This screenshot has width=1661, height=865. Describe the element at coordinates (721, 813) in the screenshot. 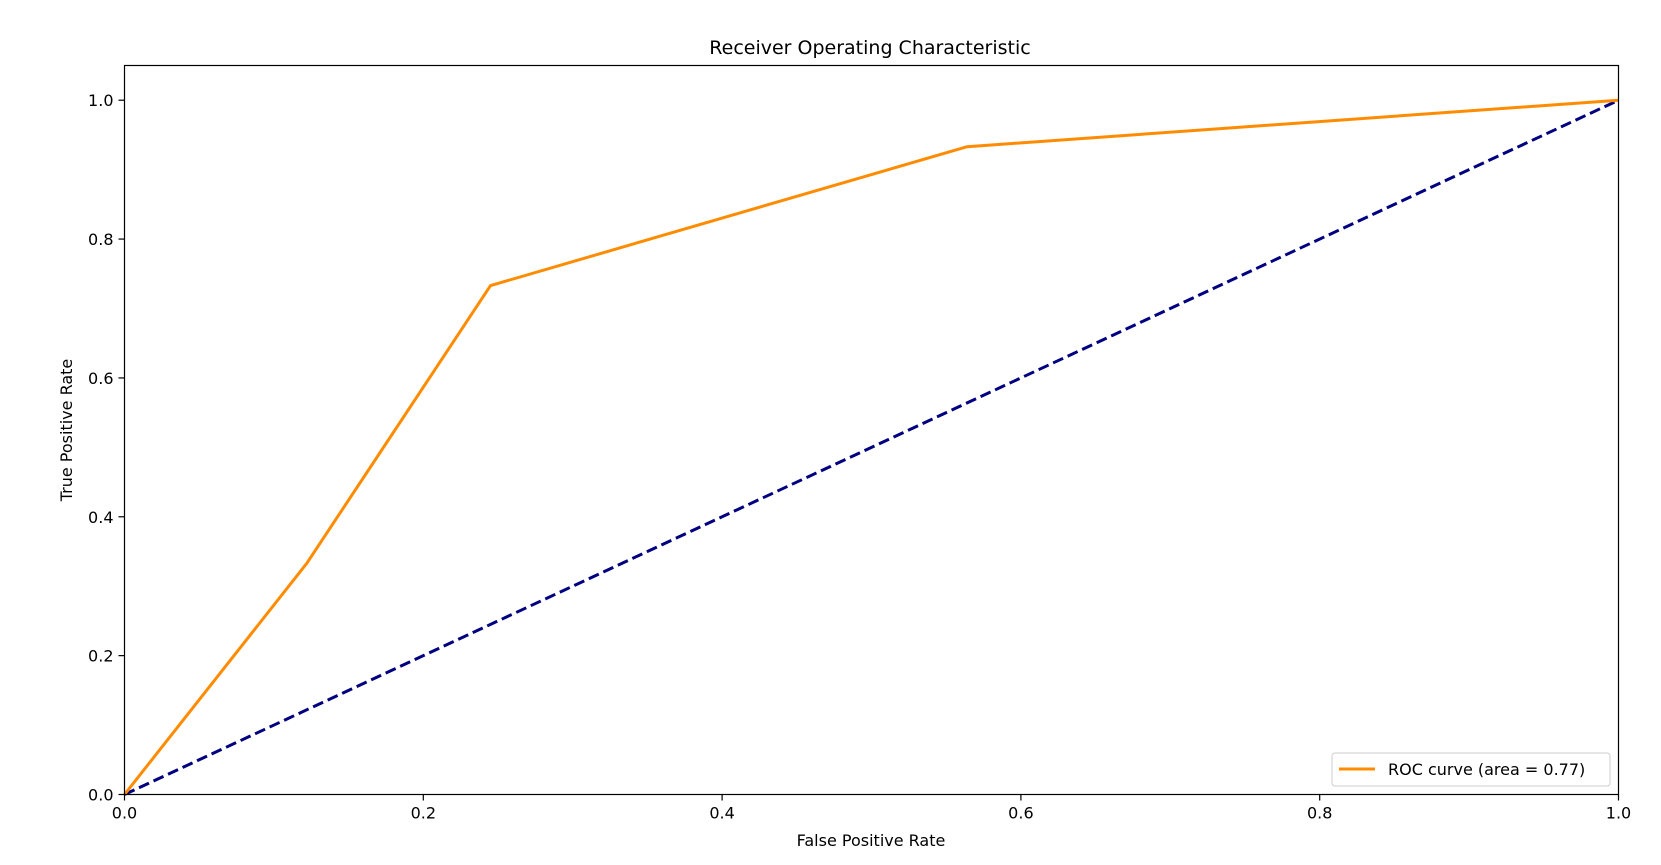

I see `x-tick-label: 0.4` at that location.